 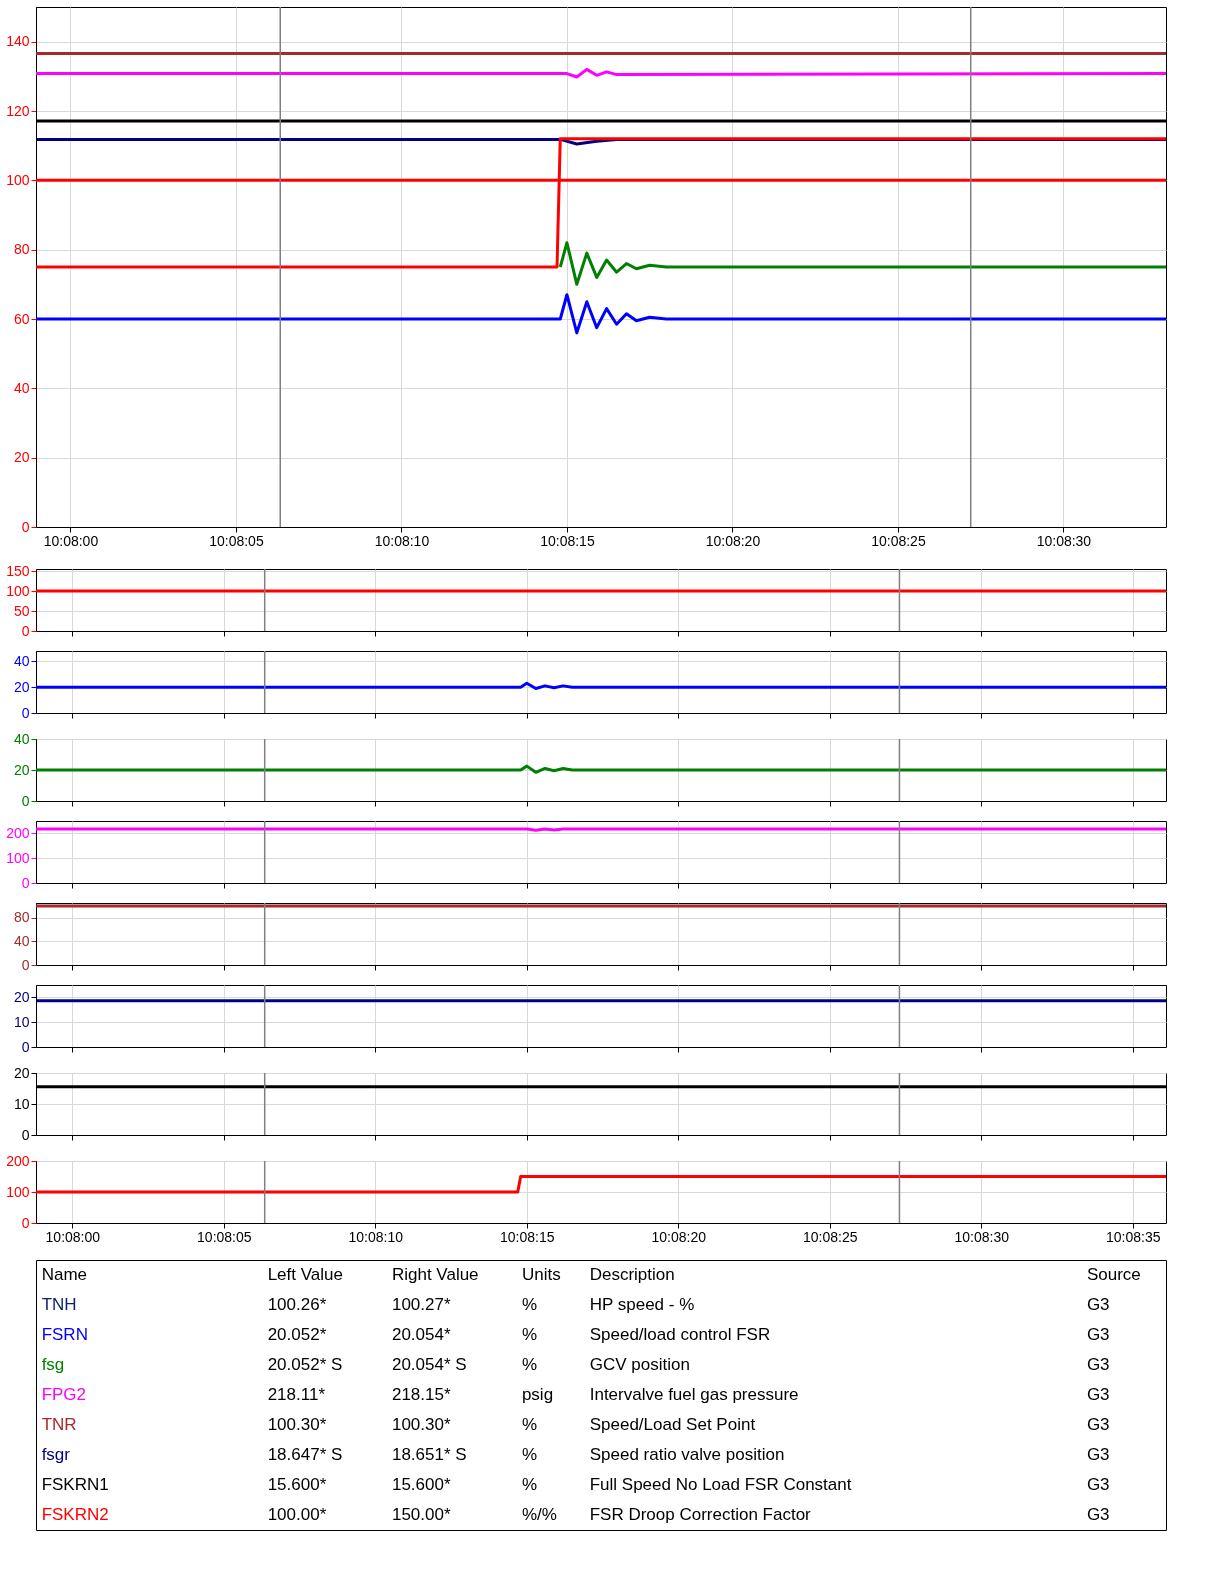 I want to click on text: Speed ratio valve position, so click(x=687, y=1454).